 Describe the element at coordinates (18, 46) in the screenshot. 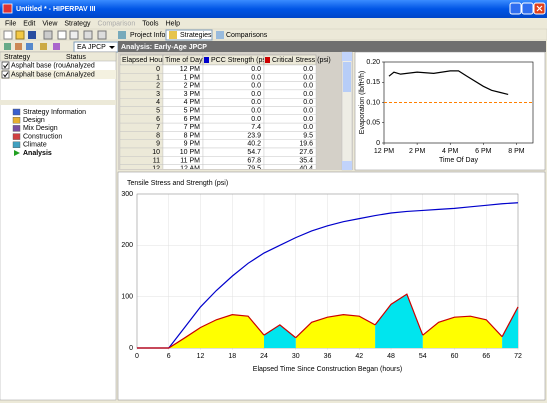

I see `icon-b` at that location.